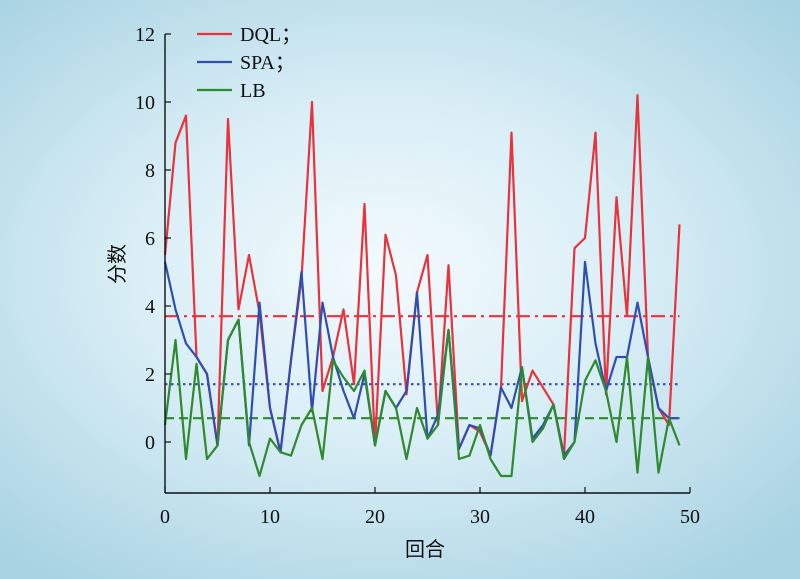  What do you see at coordinates (270, 517) in the screenshot?
I see `x-tick-label: 10` at bounding box center [270, 517].